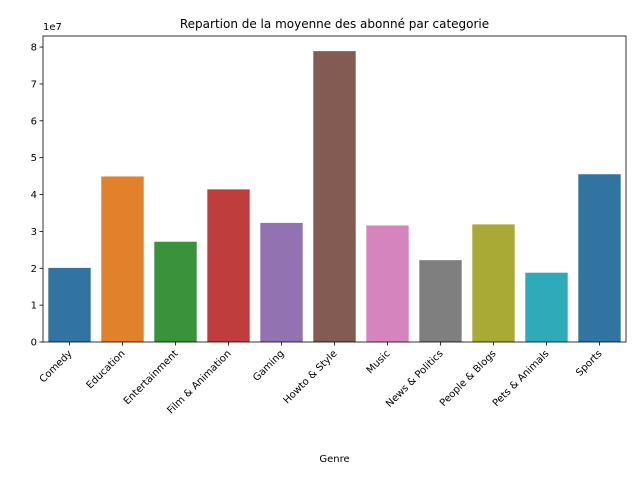 The height and width of the screenshot is (480, 640). I want to click on x-tick-label: People & Blogs, so click(468, 378).